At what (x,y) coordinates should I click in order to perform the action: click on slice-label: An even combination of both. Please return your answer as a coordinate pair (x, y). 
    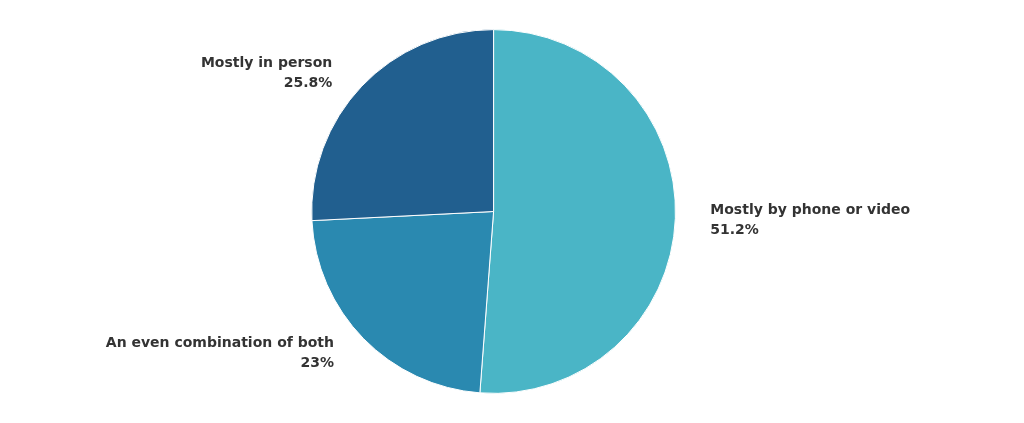
    Looking at the image, I should click on (220, 342).